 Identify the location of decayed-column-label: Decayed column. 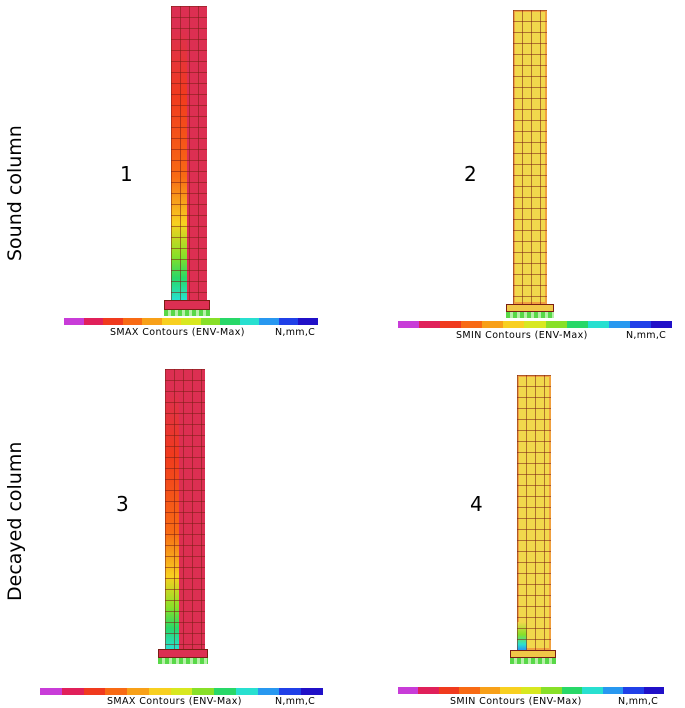
(15, 521).